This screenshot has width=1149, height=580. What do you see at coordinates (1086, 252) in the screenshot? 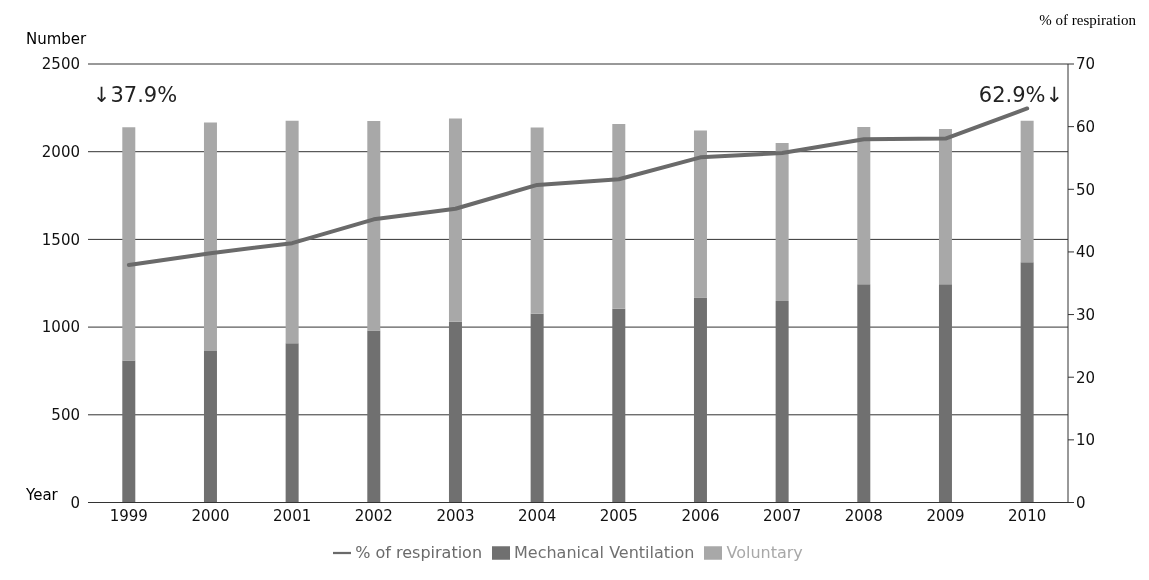
I see `y2-tick-label: 40` at bounding box center [1086, 252].